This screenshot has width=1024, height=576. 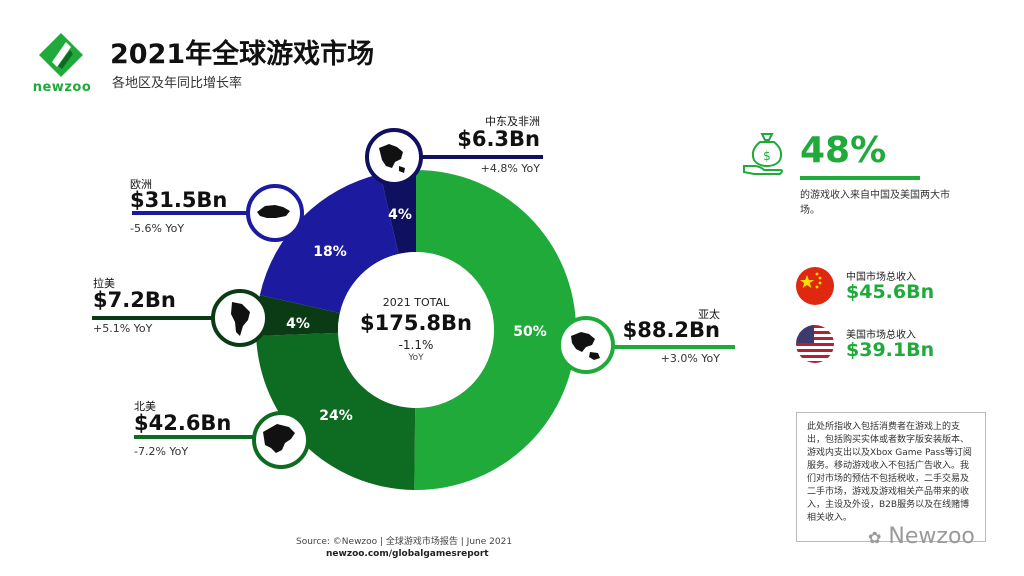 I want to click on slice-mea, so click(x=398, y=212).